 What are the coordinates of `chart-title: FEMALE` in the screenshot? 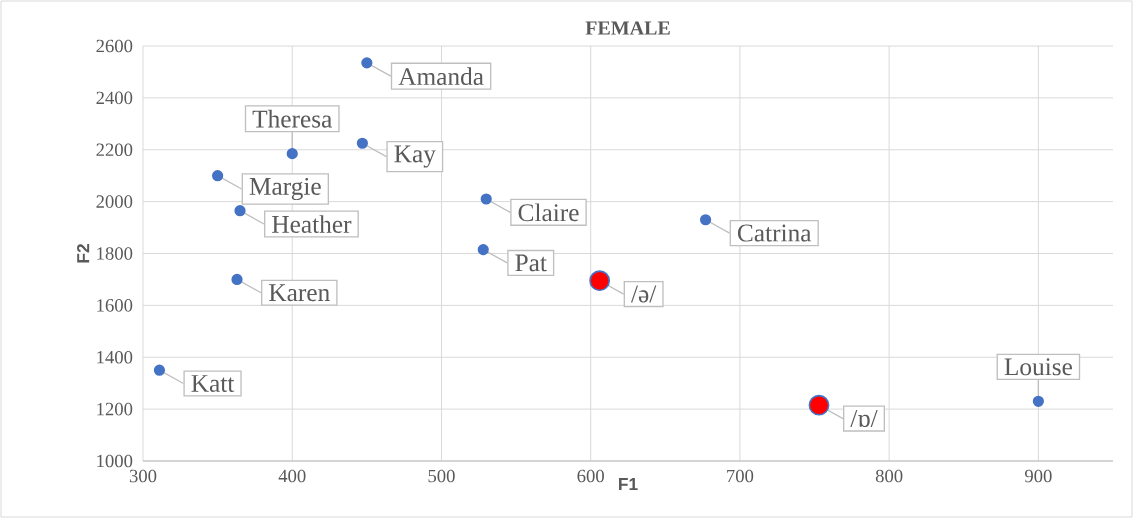 It's located at (627, 28).